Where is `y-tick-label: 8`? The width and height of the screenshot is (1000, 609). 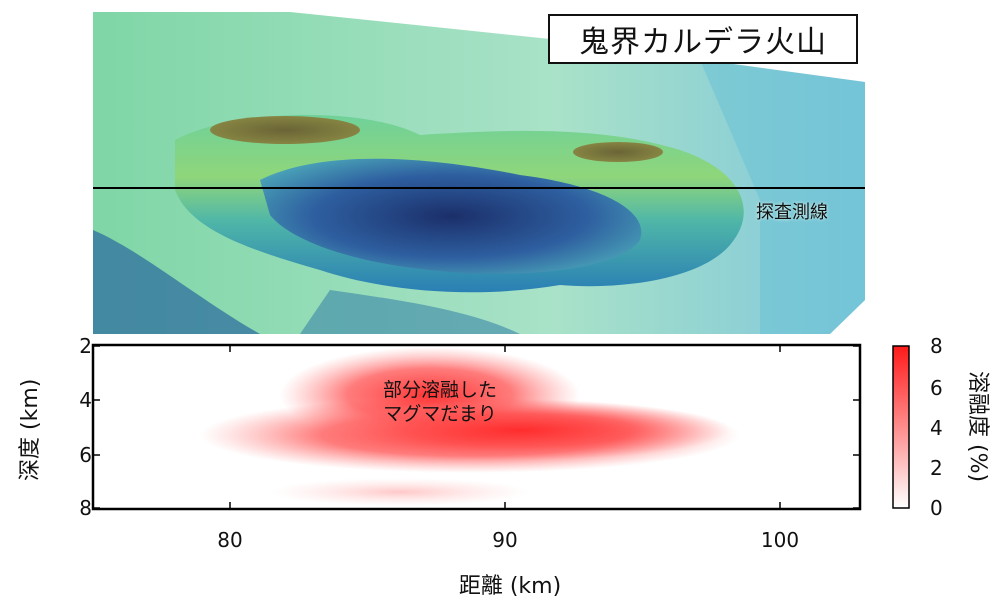
y-tick-label: 8 is located at coordinates (85, 508).